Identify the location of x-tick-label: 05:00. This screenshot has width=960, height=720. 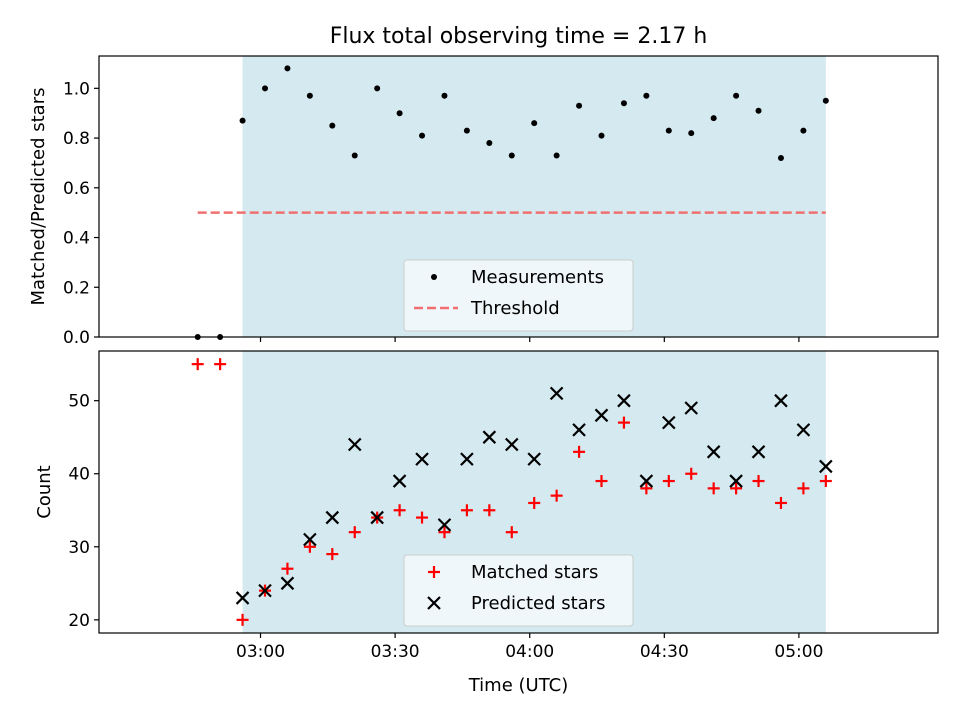
(798, 652).